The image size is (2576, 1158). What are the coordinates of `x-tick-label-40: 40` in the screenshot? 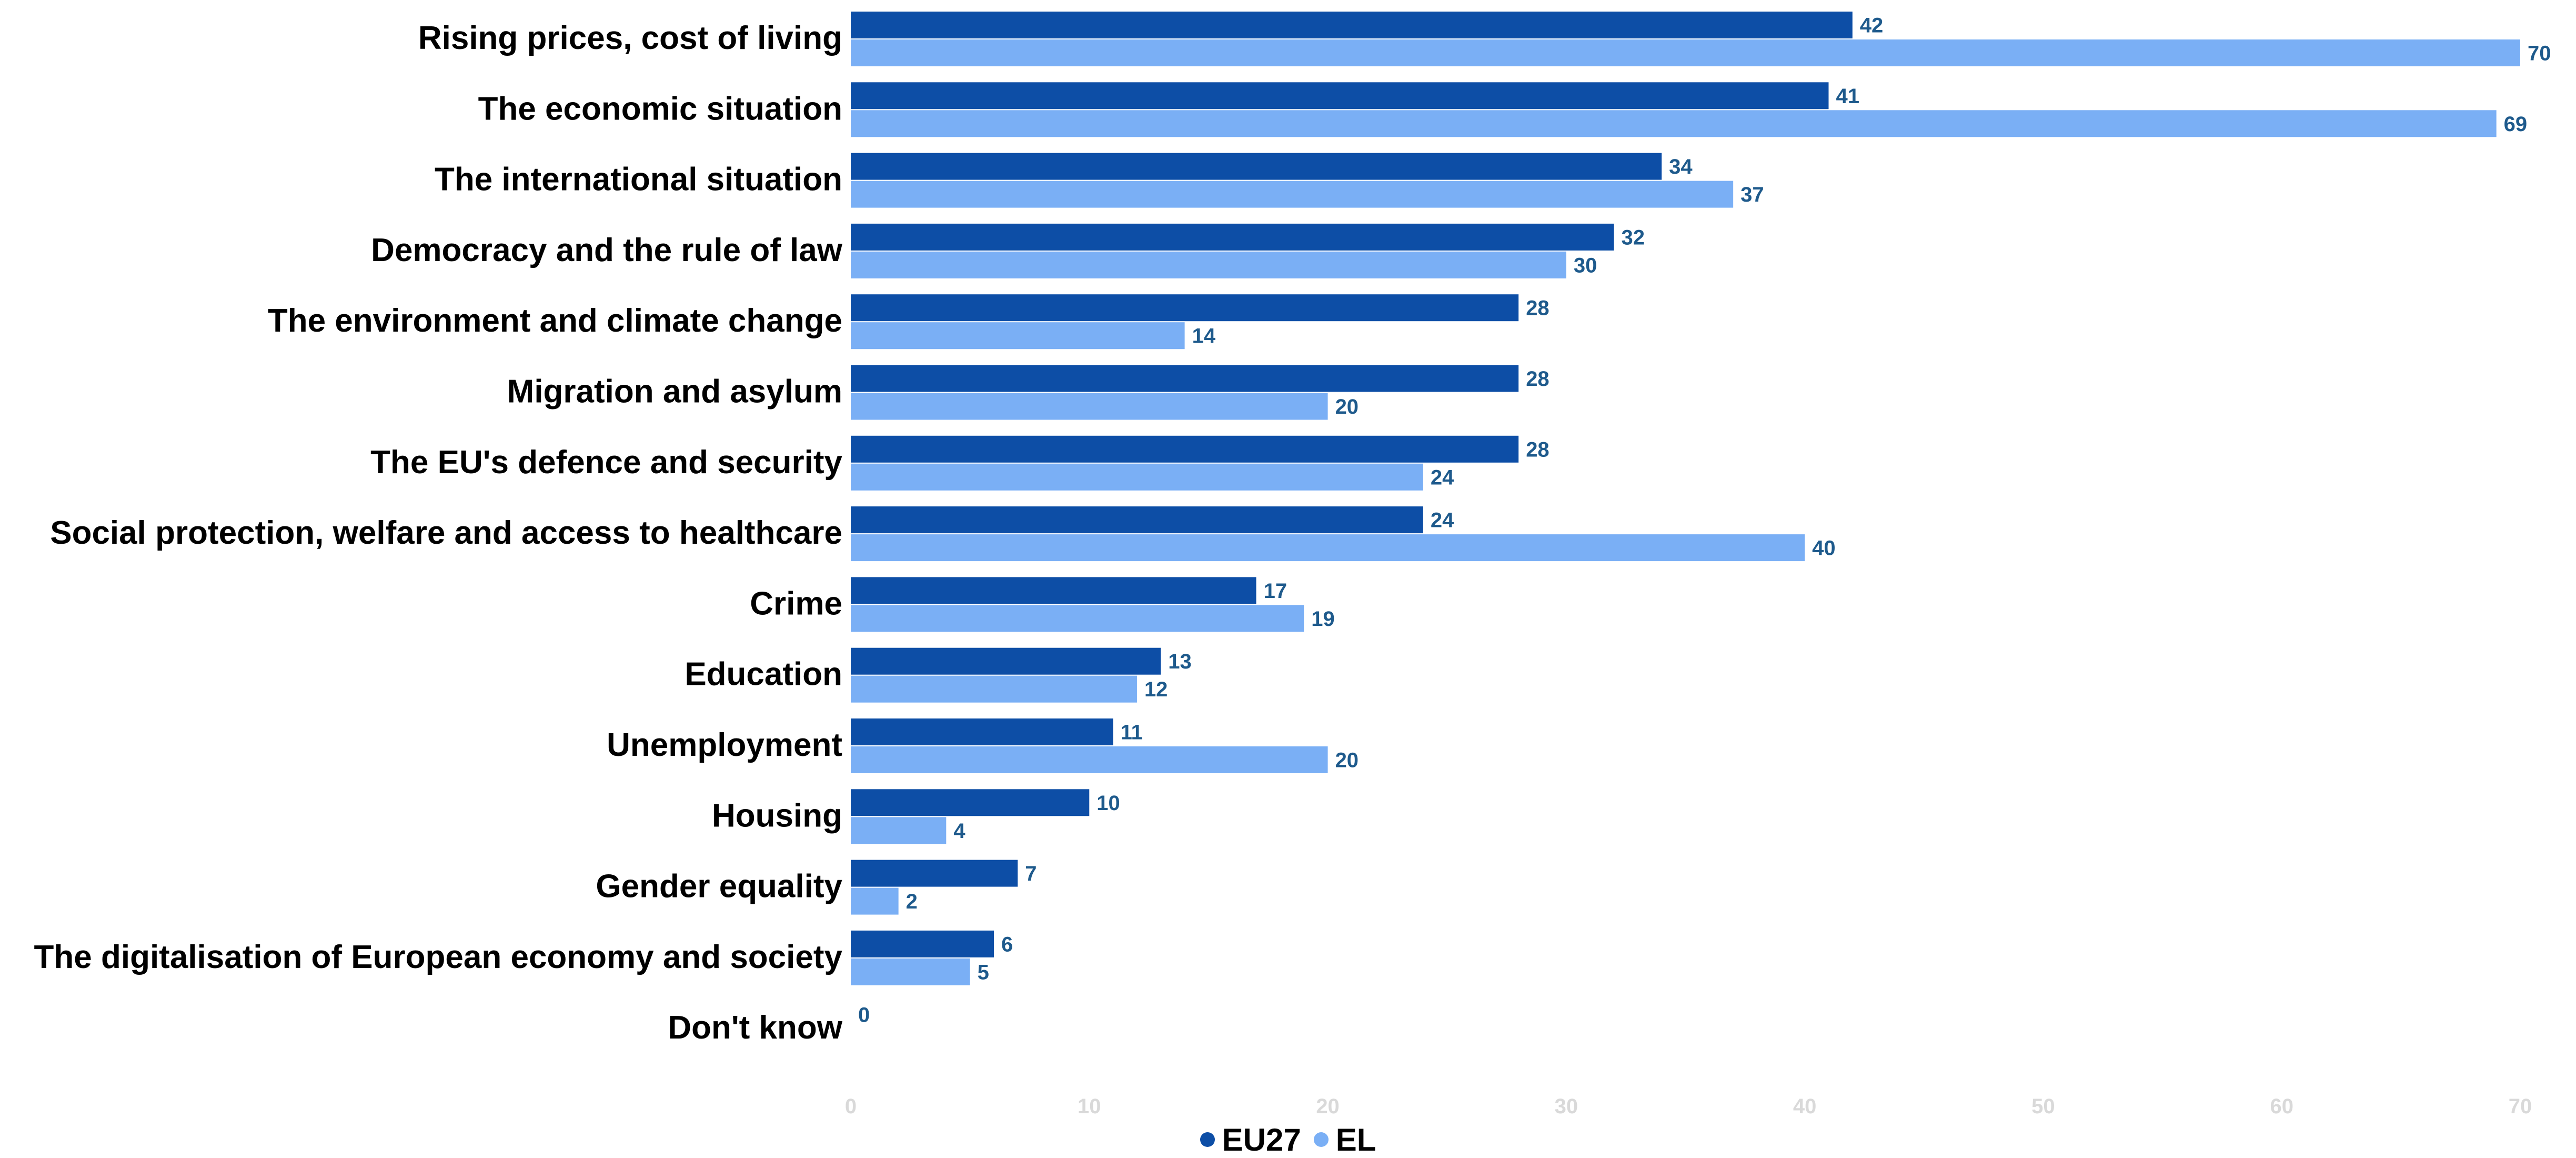 It's located at (1805, 1106).